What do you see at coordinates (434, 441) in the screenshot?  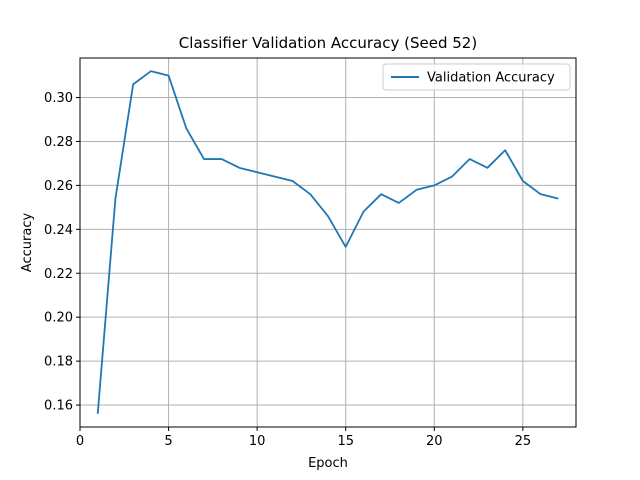 I see `x-tick-label: 20` at bounding box center [434, 441].